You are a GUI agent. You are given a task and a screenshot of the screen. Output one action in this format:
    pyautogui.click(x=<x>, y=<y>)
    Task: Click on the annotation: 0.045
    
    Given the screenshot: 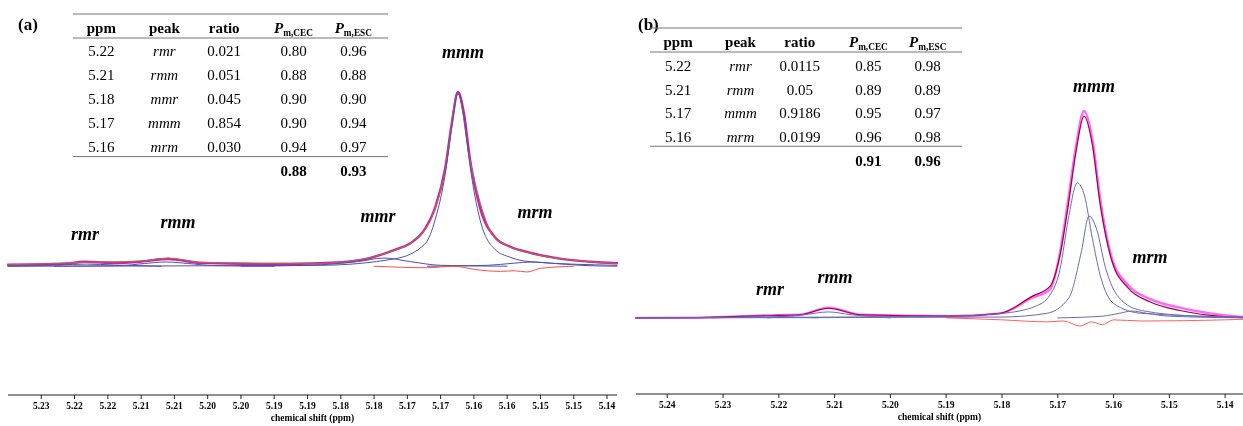 What is the action you would take?
    pyautogui.click(x=224, y=99)
    